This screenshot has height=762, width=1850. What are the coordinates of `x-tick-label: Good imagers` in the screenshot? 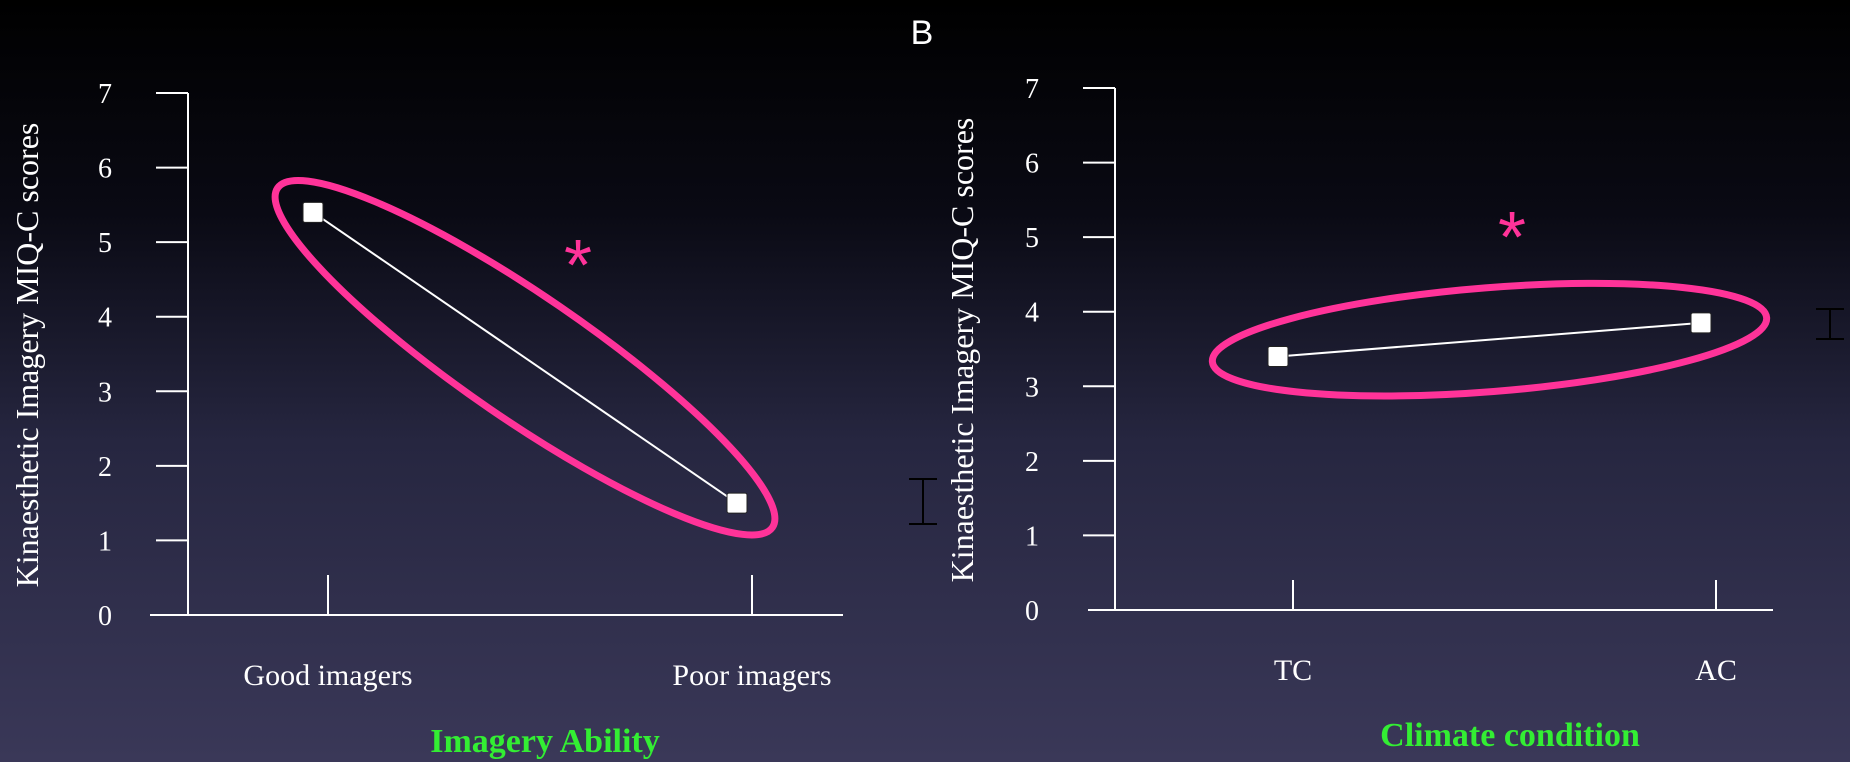 It's located at (327, 675).